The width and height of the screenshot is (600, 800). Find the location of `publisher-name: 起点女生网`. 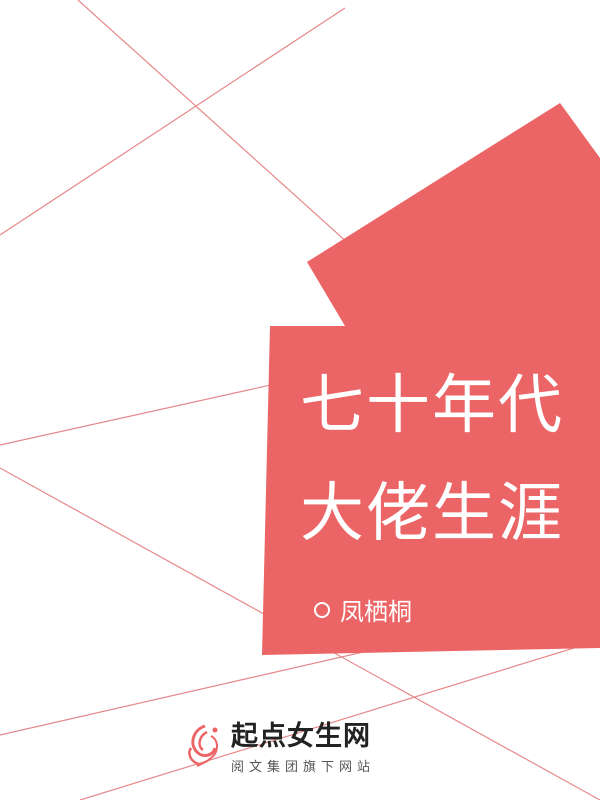

publisher-name: 起点女生网 is located at coordinates (301, 736).